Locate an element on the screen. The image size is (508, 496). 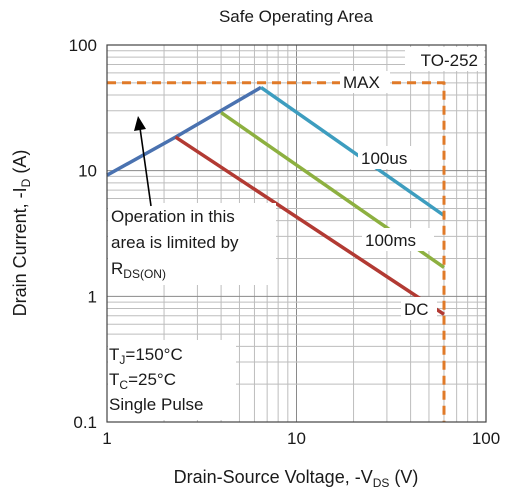
series-line-us100 is located at coordinates (352, 151).